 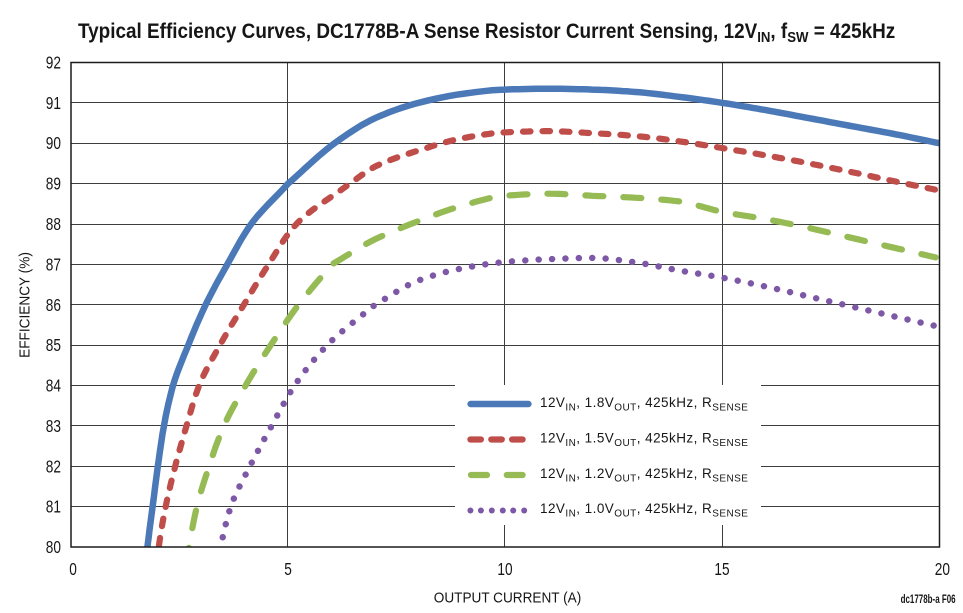 I want to click on svg-text: 90, so click(x=53, y=143).